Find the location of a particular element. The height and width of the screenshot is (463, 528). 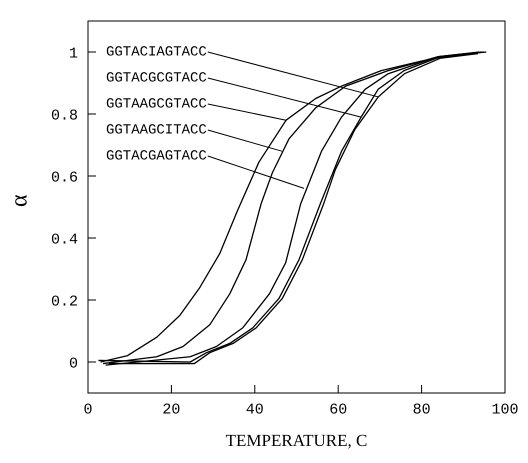

x-tick-label: 20 is located at coordinates (171, 410).